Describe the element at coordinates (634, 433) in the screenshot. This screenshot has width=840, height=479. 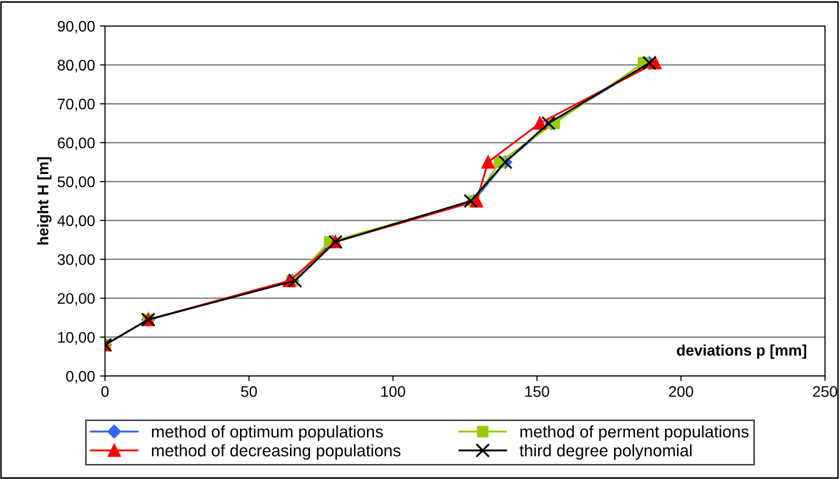
I see `legend-label: method of perment populations` at that location.